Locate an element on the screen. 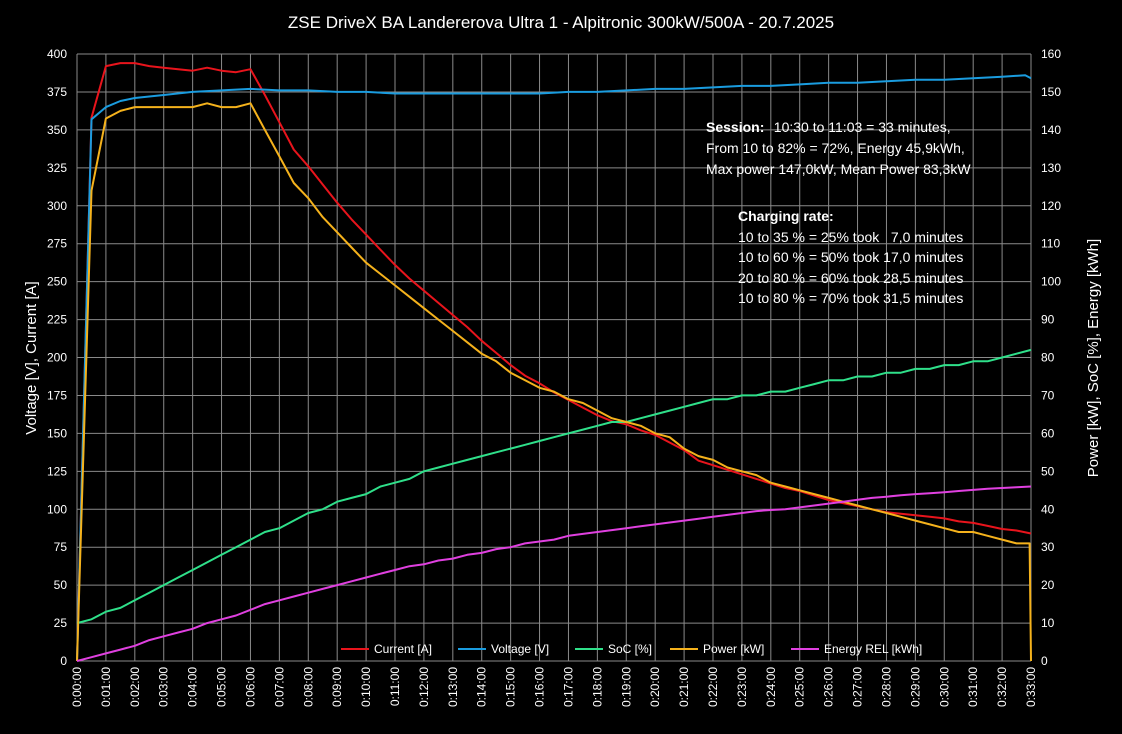 The image size is (1122, 734). y-left-tick-label: 150 is located at coordinates (57, 433).